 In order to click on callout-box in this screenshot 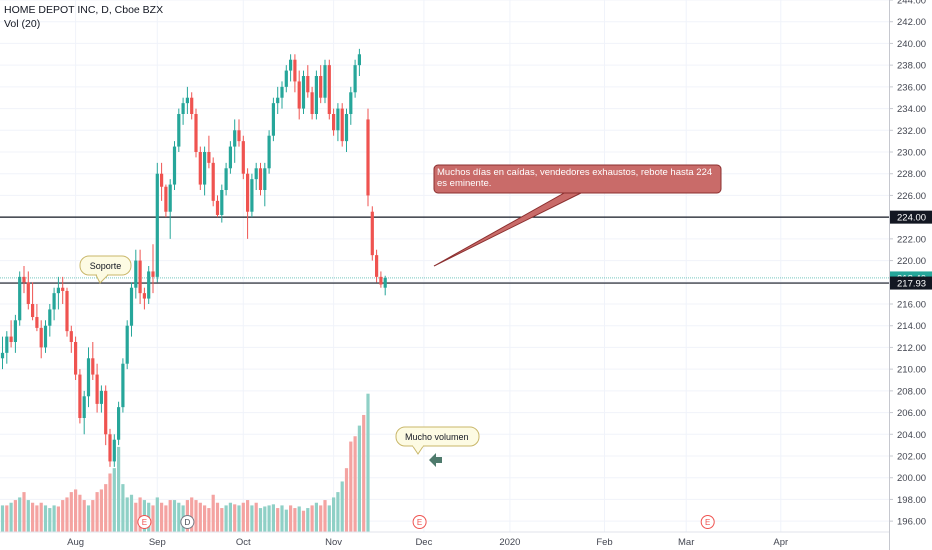, I will do `click(577, 179)`.